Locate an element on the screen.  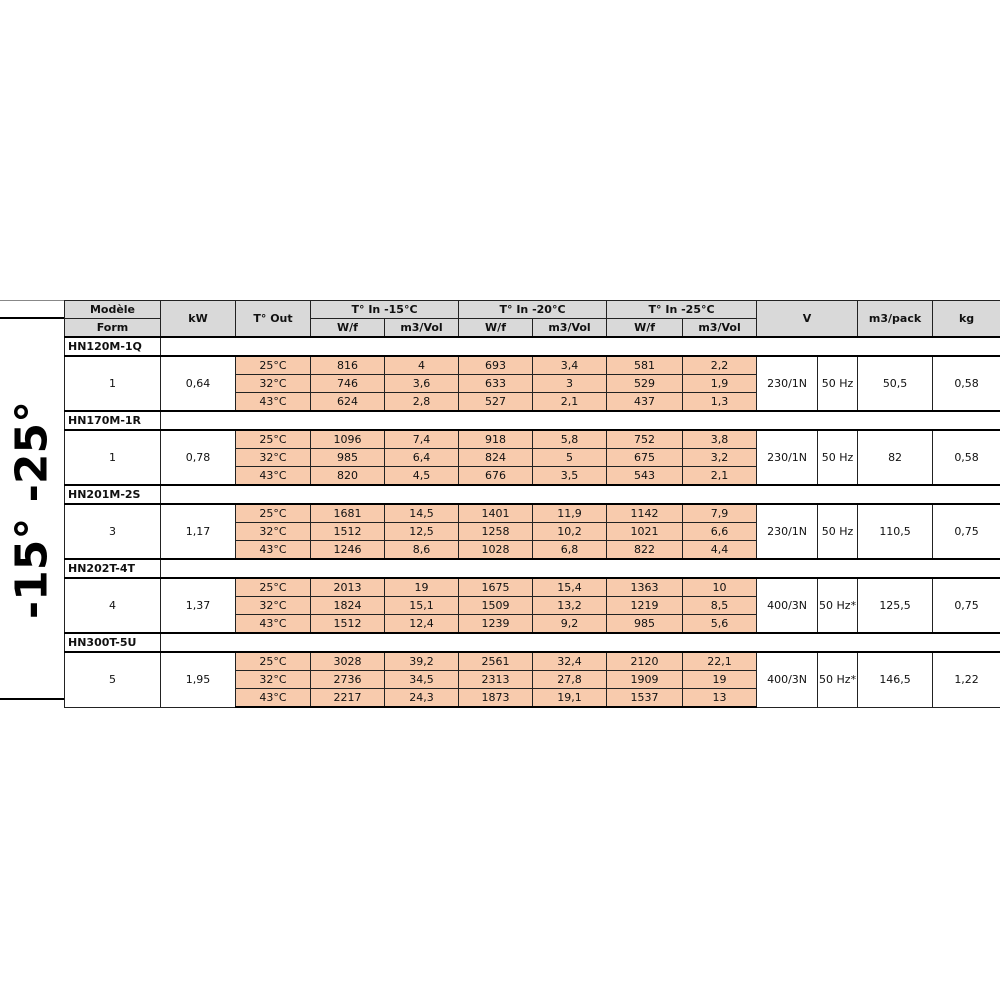
wf-15-cell: 820 is located at coordinates (347, 476).